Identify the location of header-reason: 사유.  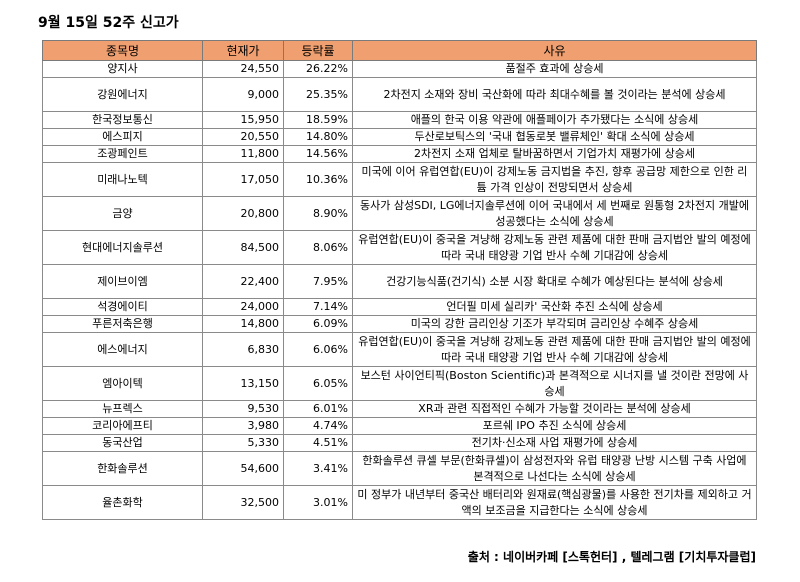
(554, 50).